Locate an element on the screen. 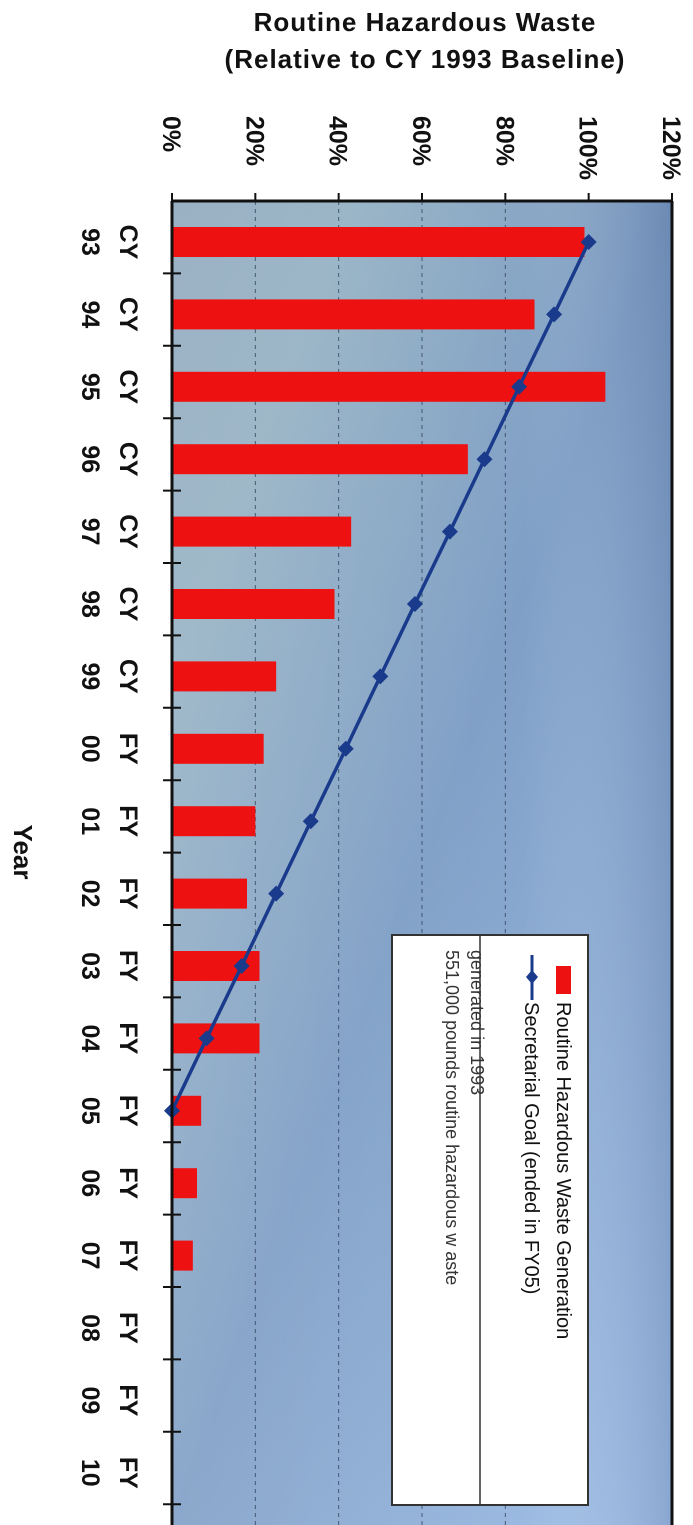 The height and width of the screenshot is (1525, 693). legend-label-goal: Secretarial Goal (ended in FY05) is located at coordinates (531, 1148).